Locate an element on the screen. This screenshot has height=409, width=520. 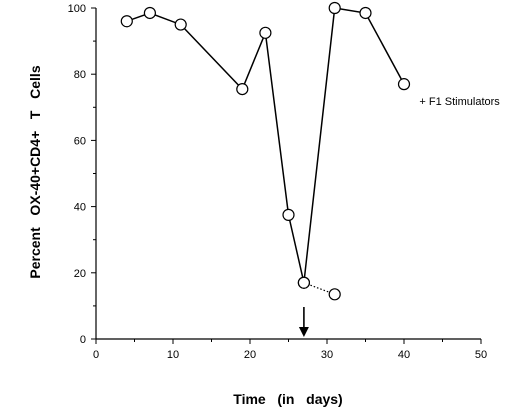
x-tick-label: 20 is located at coordinates (250, 355).